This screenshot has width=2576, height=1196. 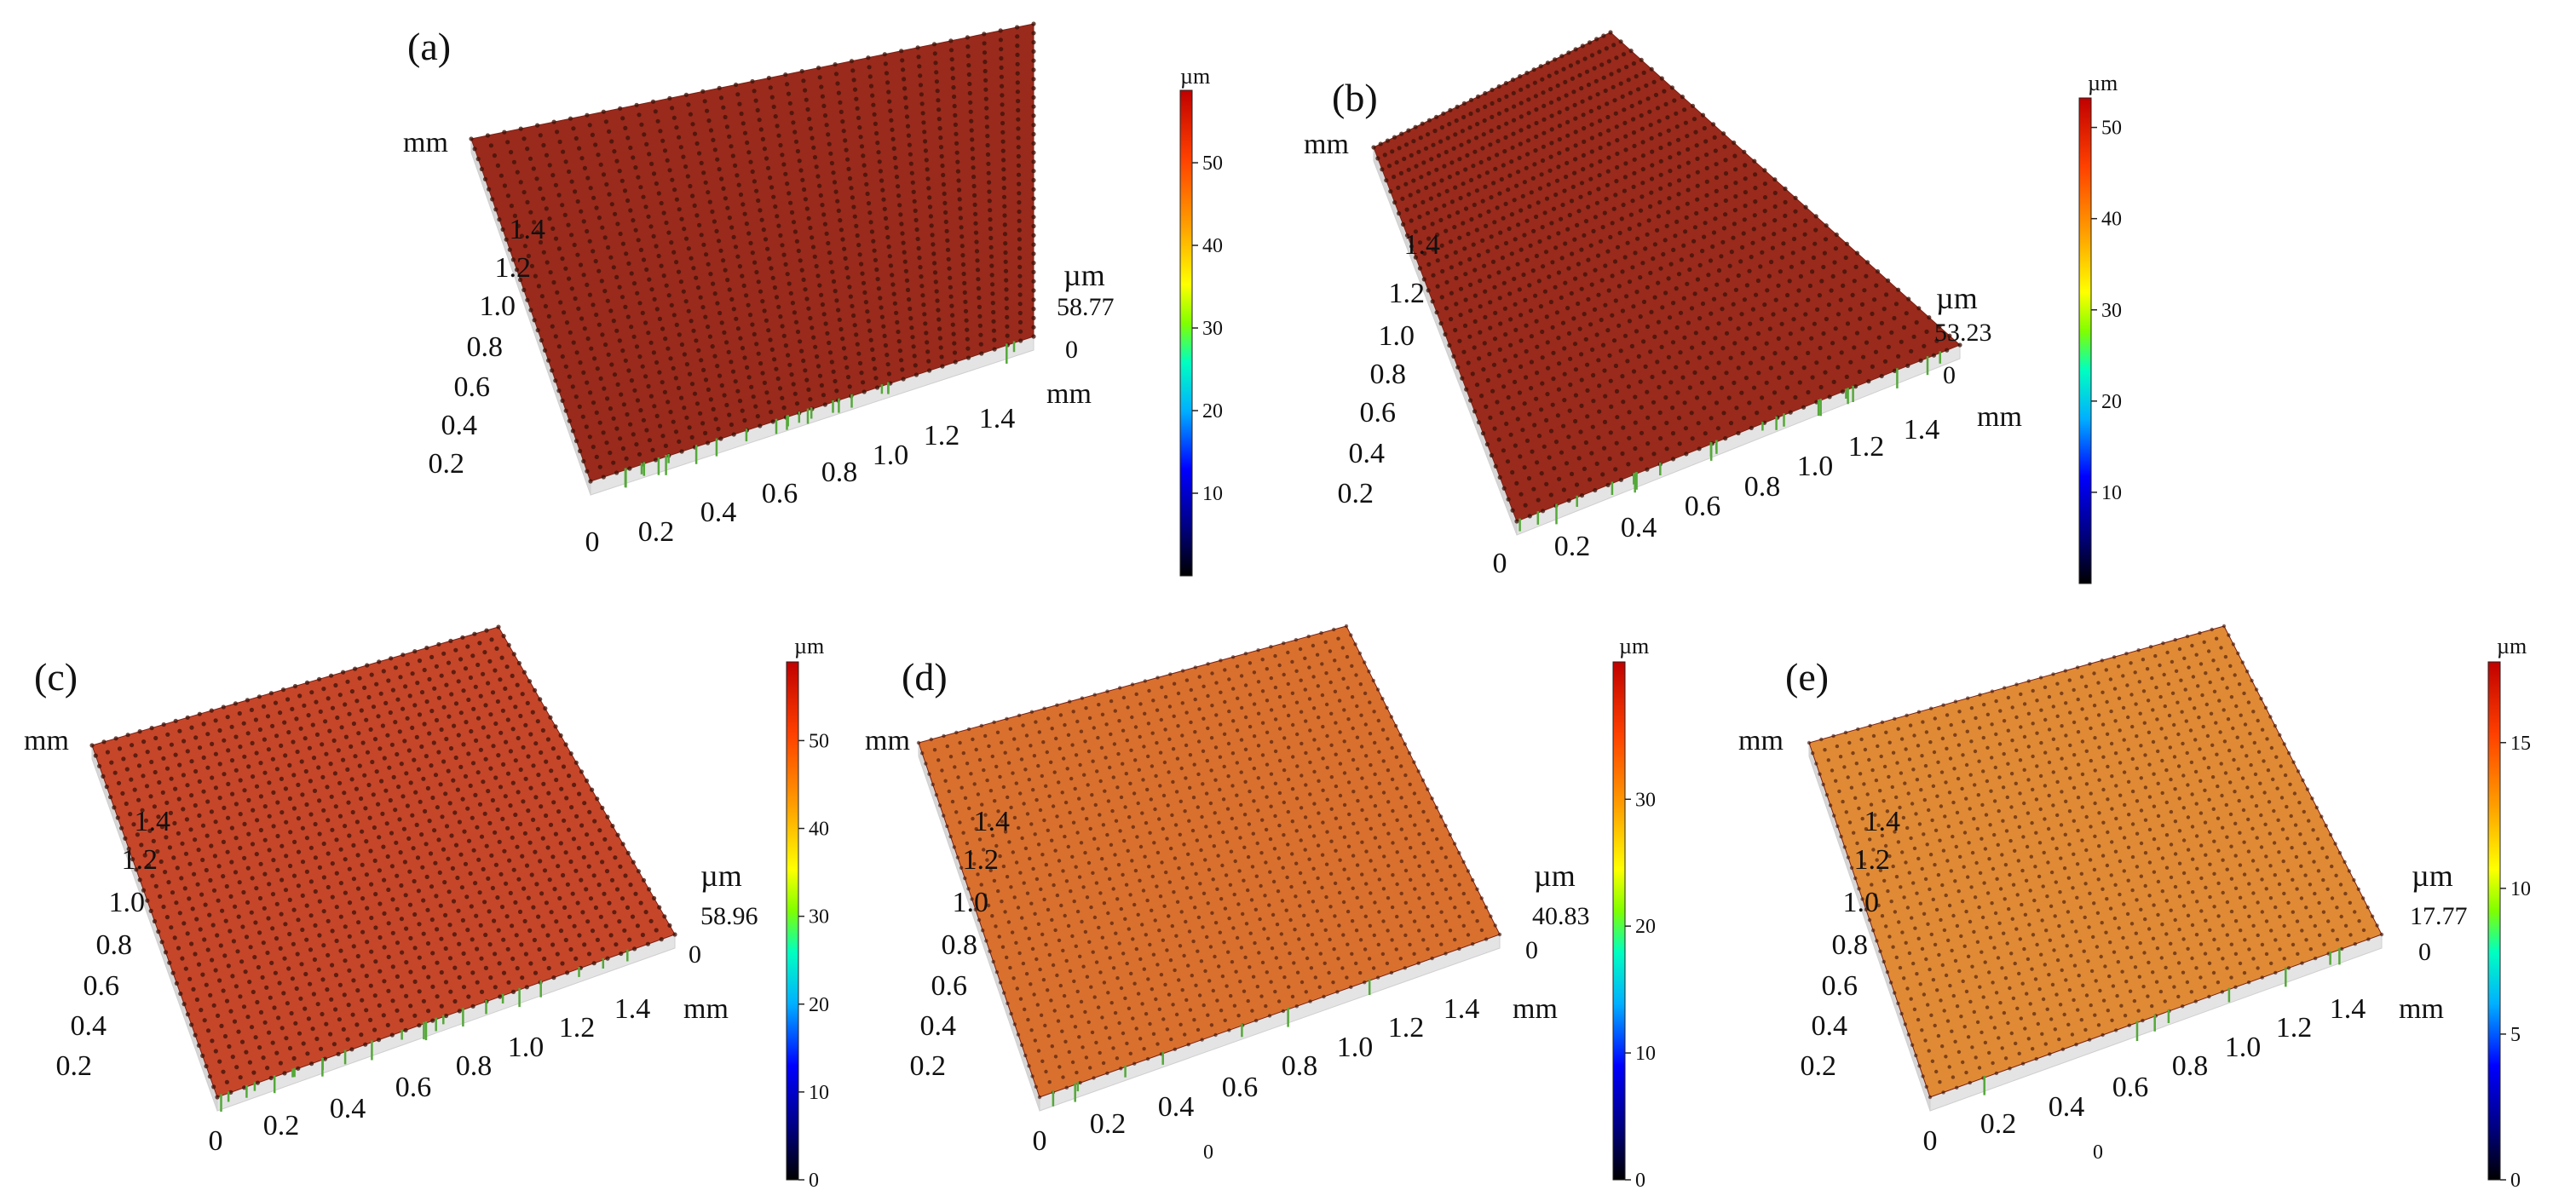 What do you see at coordinates (1963, 333) in the screenshot?
I see `z-max-value: 53.23` at bounding box center [1963, 333].